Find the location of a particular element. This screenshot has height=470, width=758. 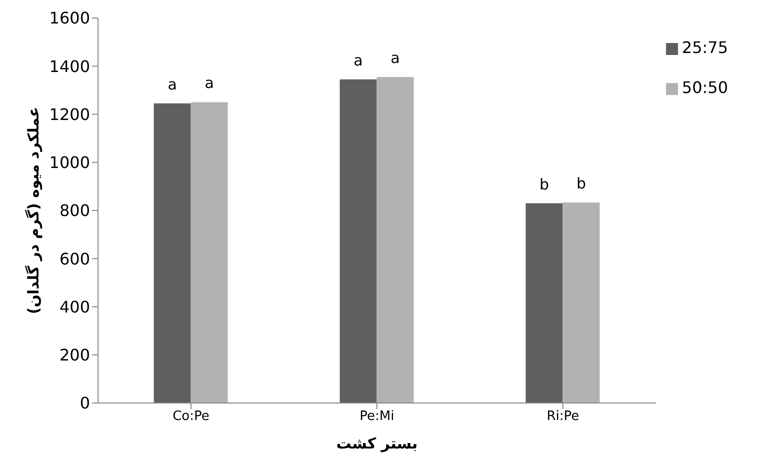

x-tick-label: Pe:Mi is located at coordinates (377, 416).